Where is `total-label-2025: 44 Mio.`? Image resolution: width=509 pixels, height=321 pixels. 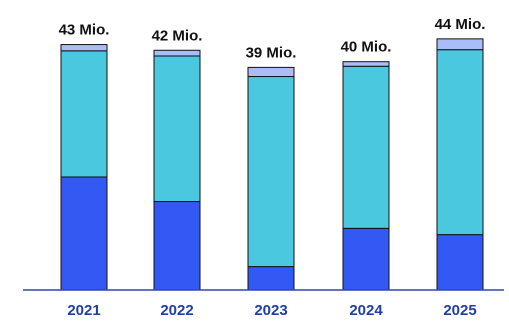 total-label-2025: 44 Mio. is located at coordinates (460, 24).